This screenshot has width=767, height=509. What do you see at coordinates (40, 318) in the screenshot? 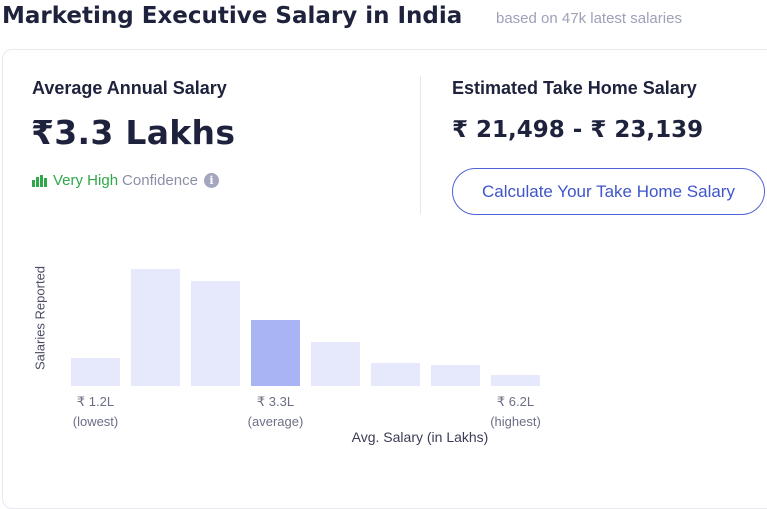
I see `chart-y-axis-label: Salaries Reported` at bounding box center [40, 318].